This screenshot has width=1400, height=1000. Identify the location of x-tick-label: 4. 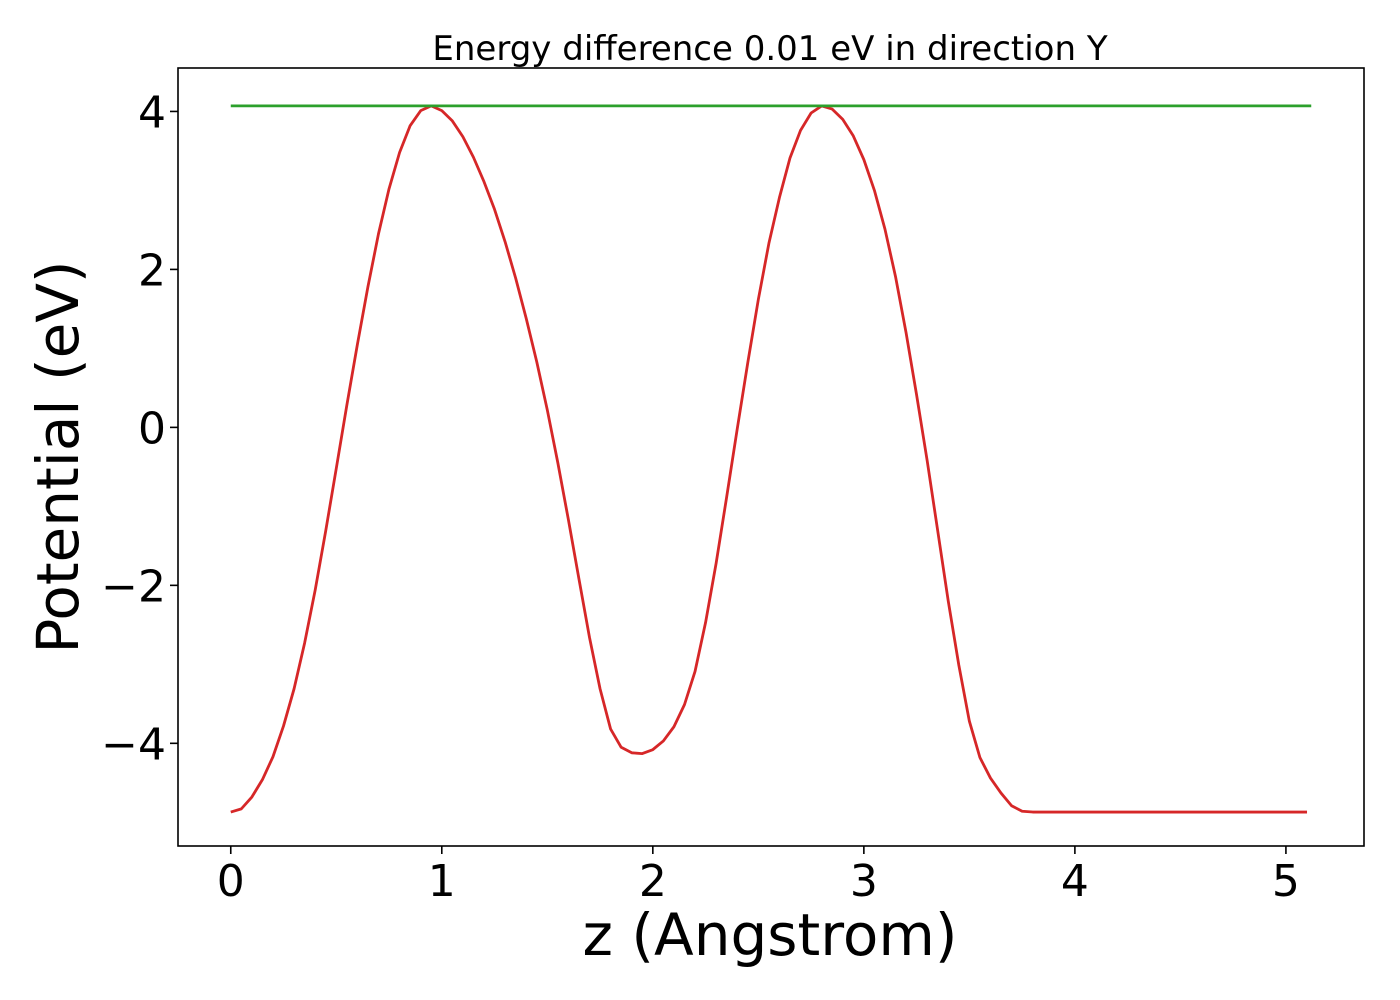
(1075, 881).